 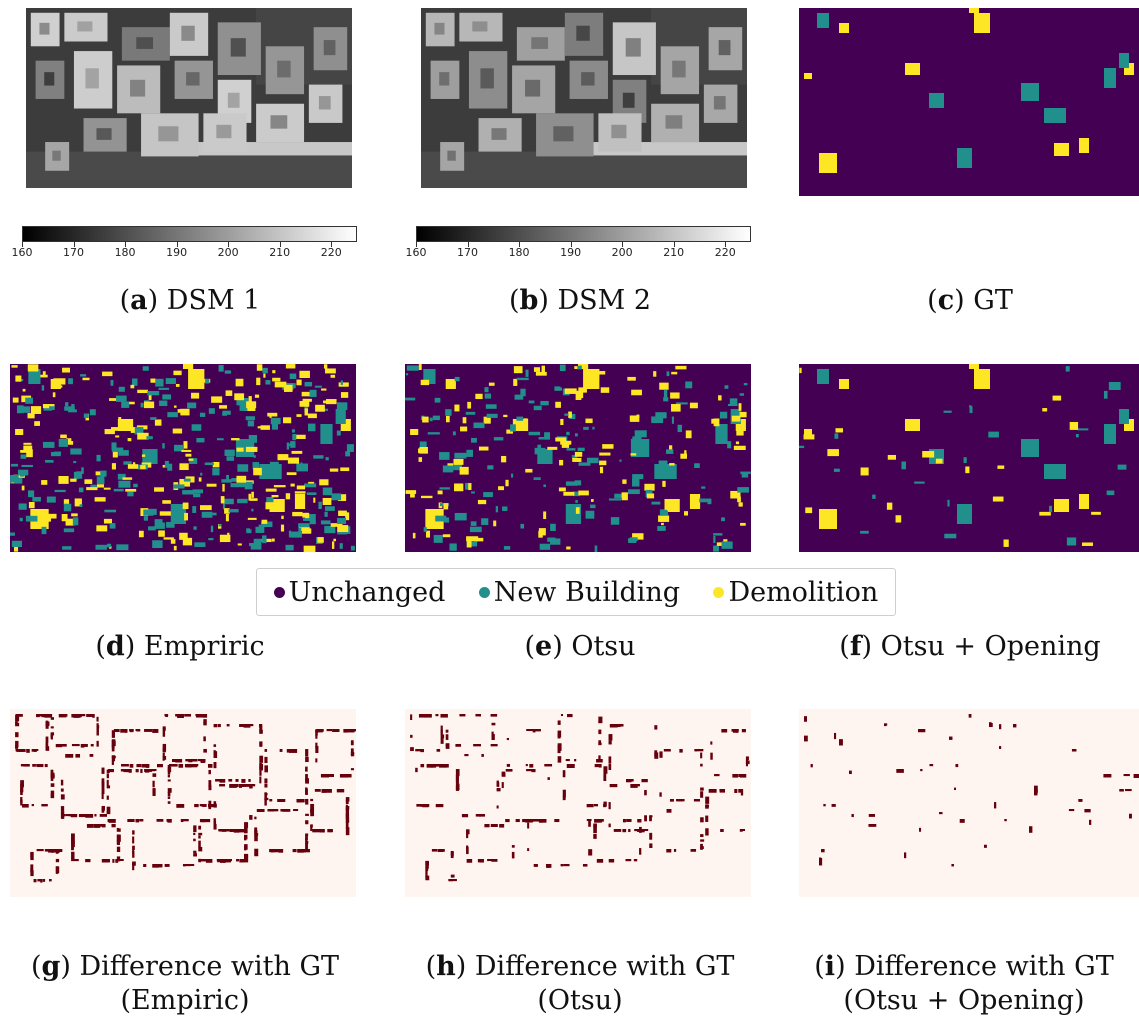 I want to click on otsu-map, so click(x=578, y=458).